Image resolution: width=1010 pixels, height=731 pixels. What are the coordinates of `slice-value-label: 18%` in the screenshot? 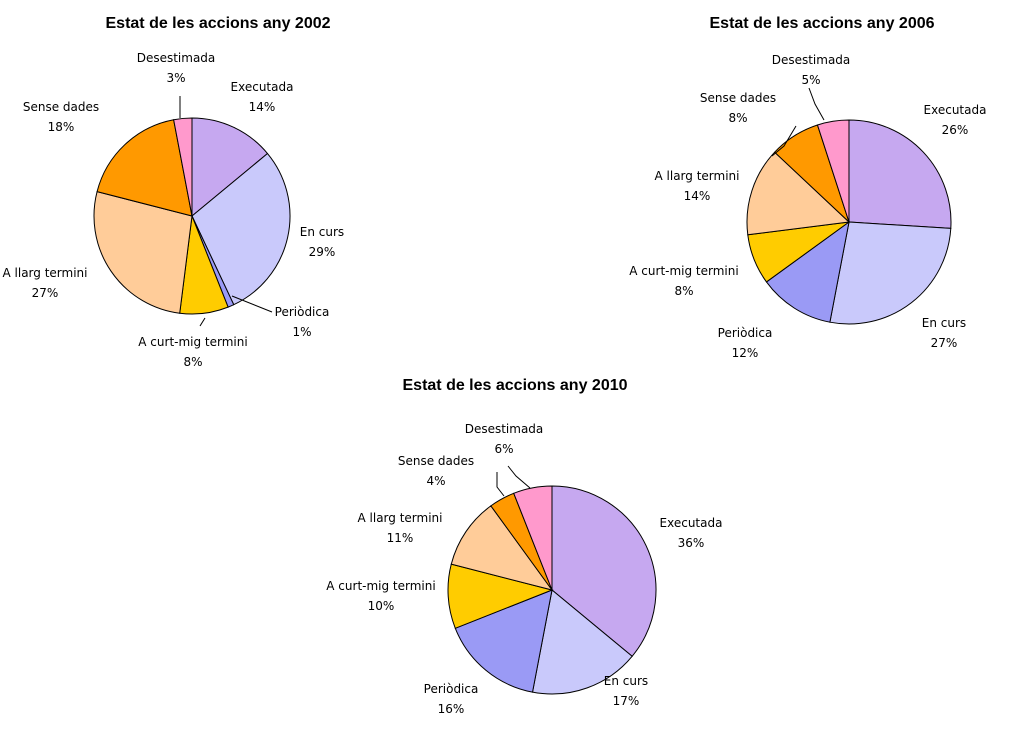 It's located at (61, 127).